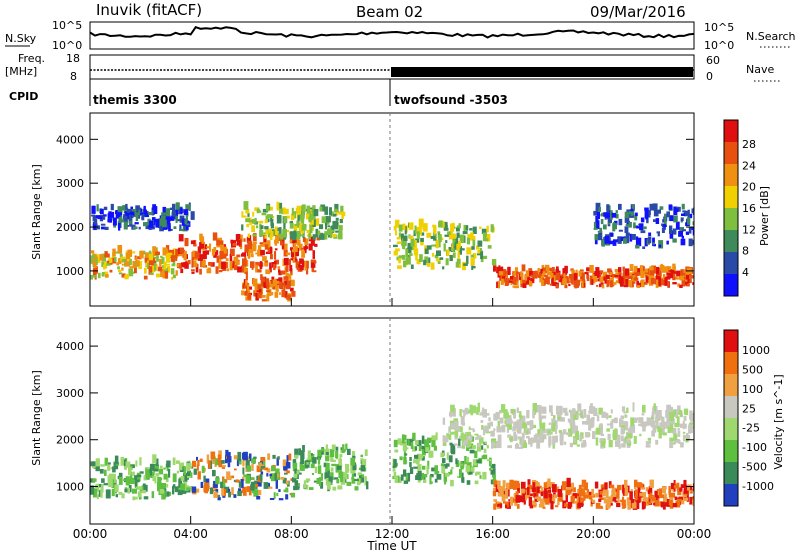 This screenshot has height=554, width=800. I want to click on beam-title: Beam 02, so click(389, 12).